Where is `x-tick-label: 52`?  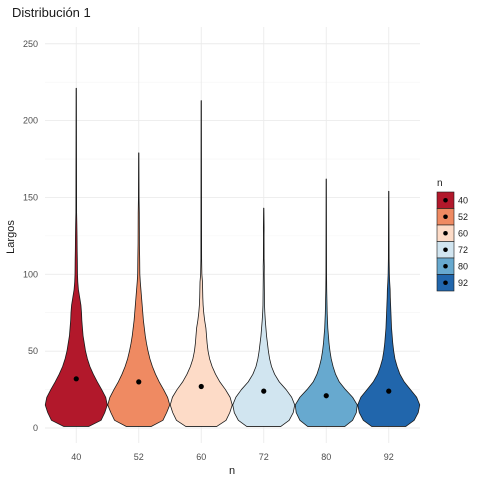 x-tick-label: 52 is located at coordinates (139, 457).